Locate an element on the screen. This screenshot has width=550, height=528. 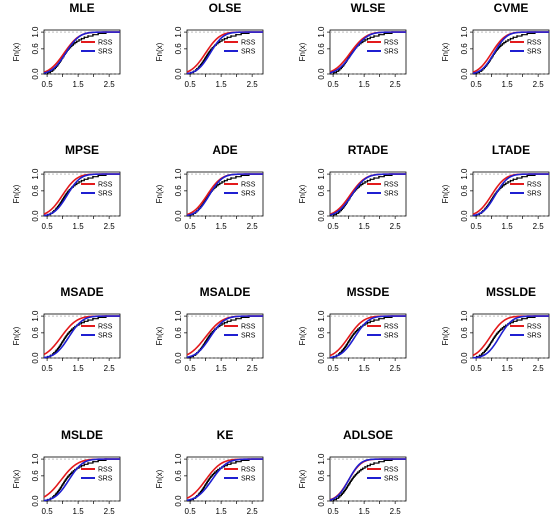
panel-title: KE is located at coordinates (225, 435).